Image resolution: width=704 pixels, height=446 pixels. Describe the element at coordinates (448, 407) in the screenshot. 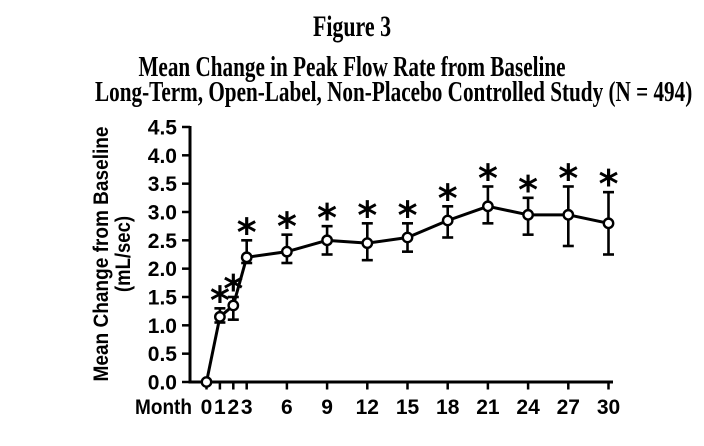

I see `x-tick-label: 18` at that location.